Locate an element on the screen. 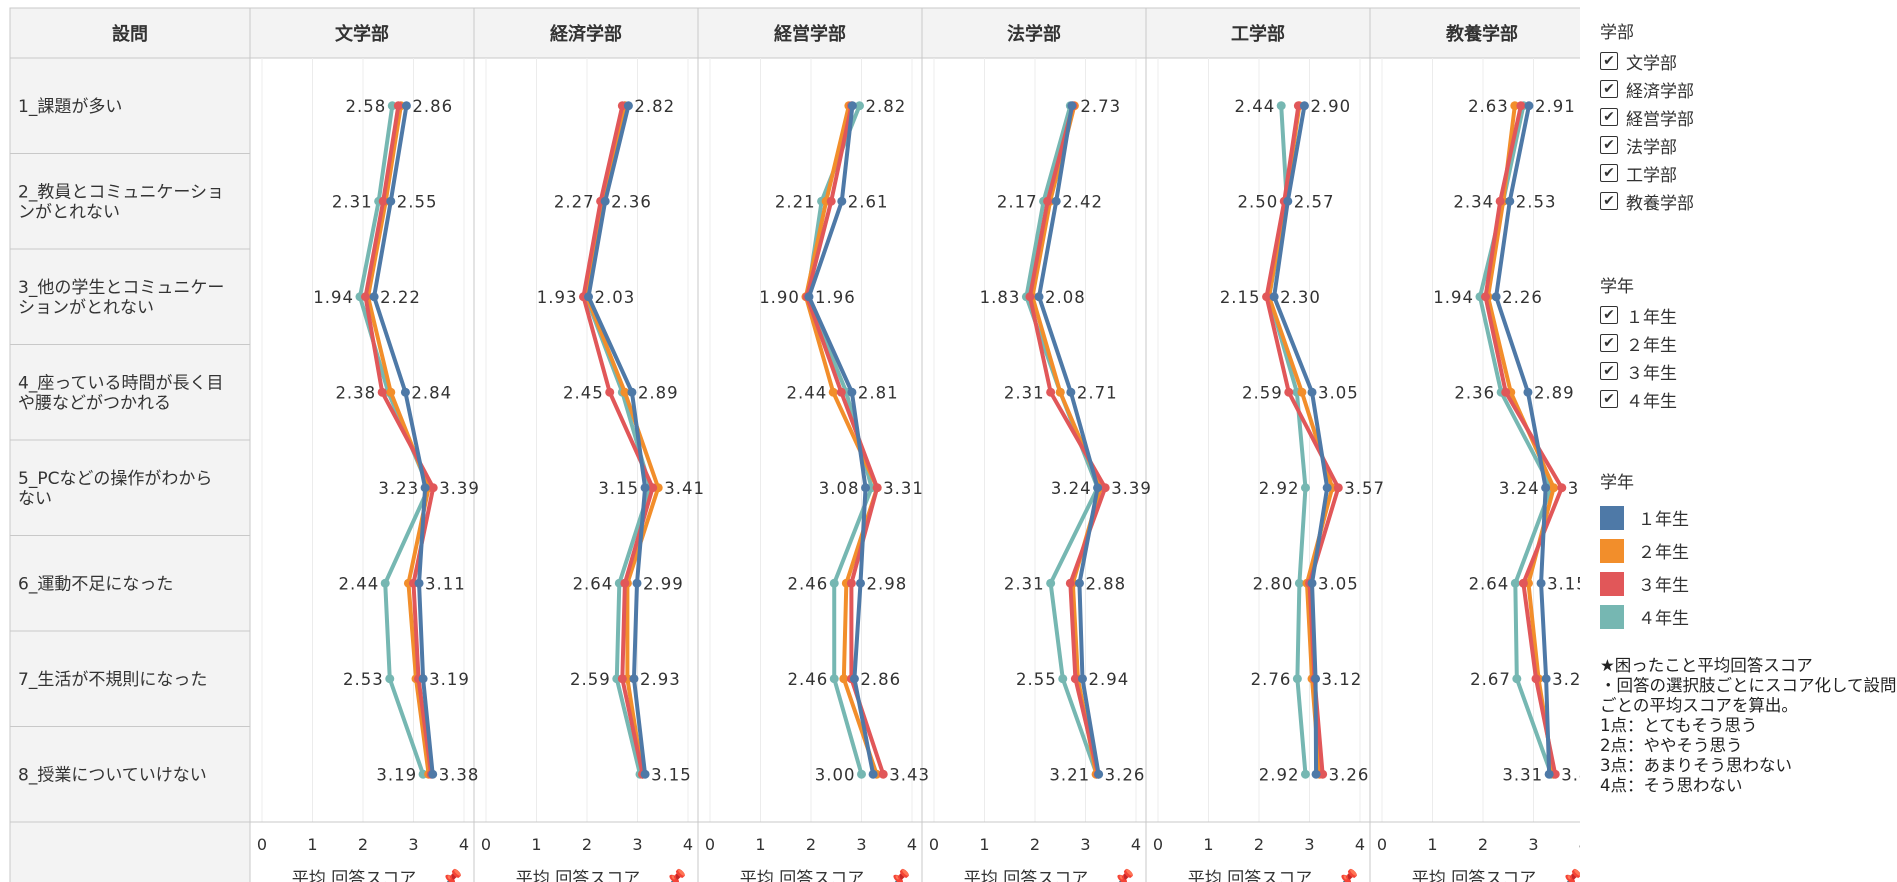 Image resolution: width=1897 pixels, height=882 pixels. color-legend-item-0: １年生 is located at coordinates (1644, 517).